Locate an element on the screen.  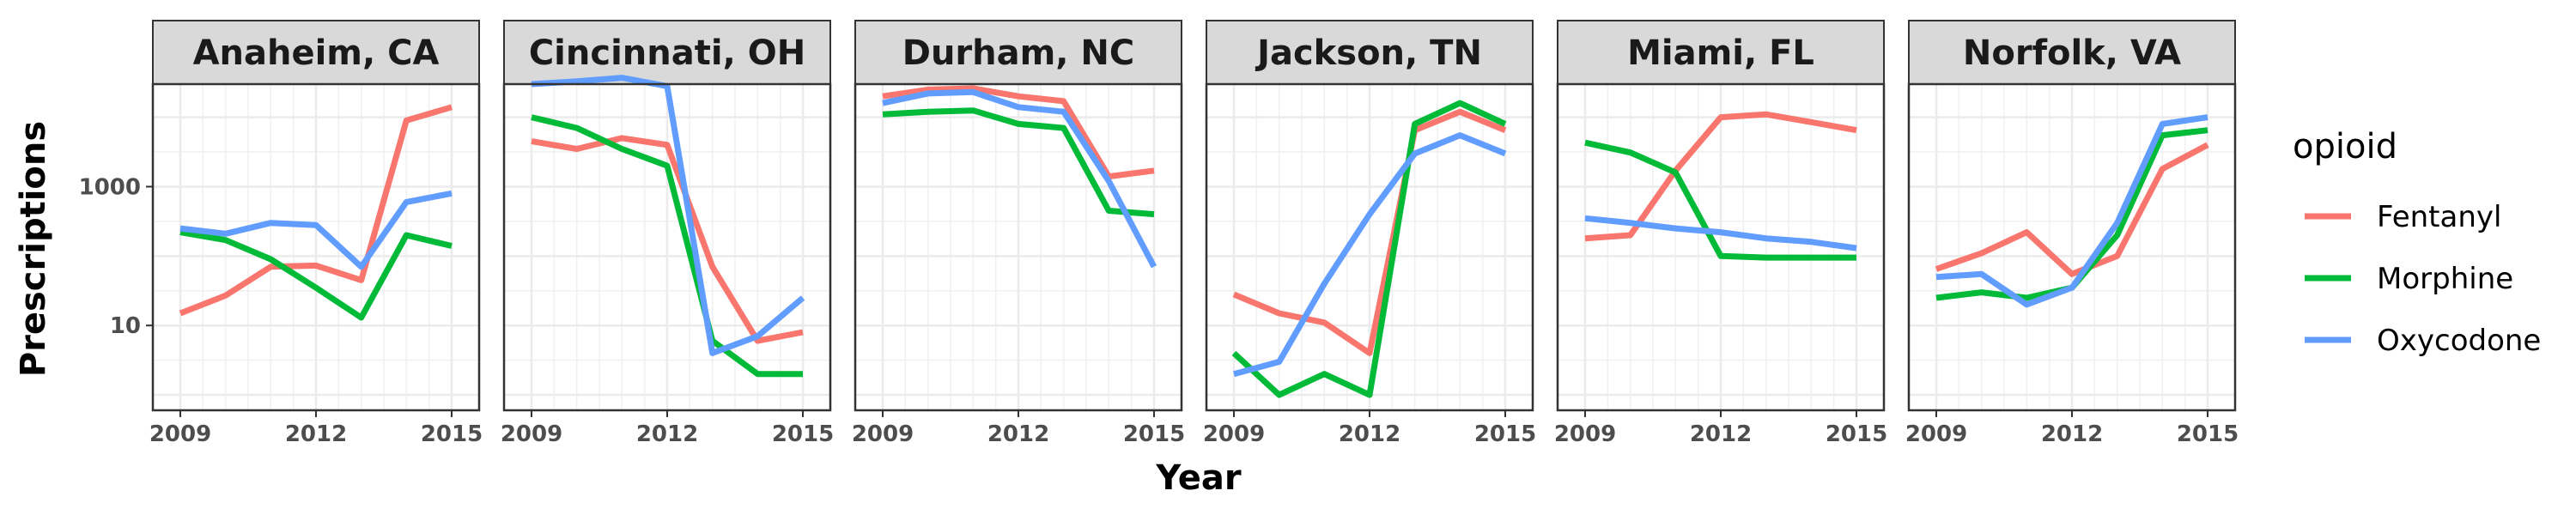
facet-panel: Norfolk, VA 2009 2012 2015 is located at coordinates (2072, 233).